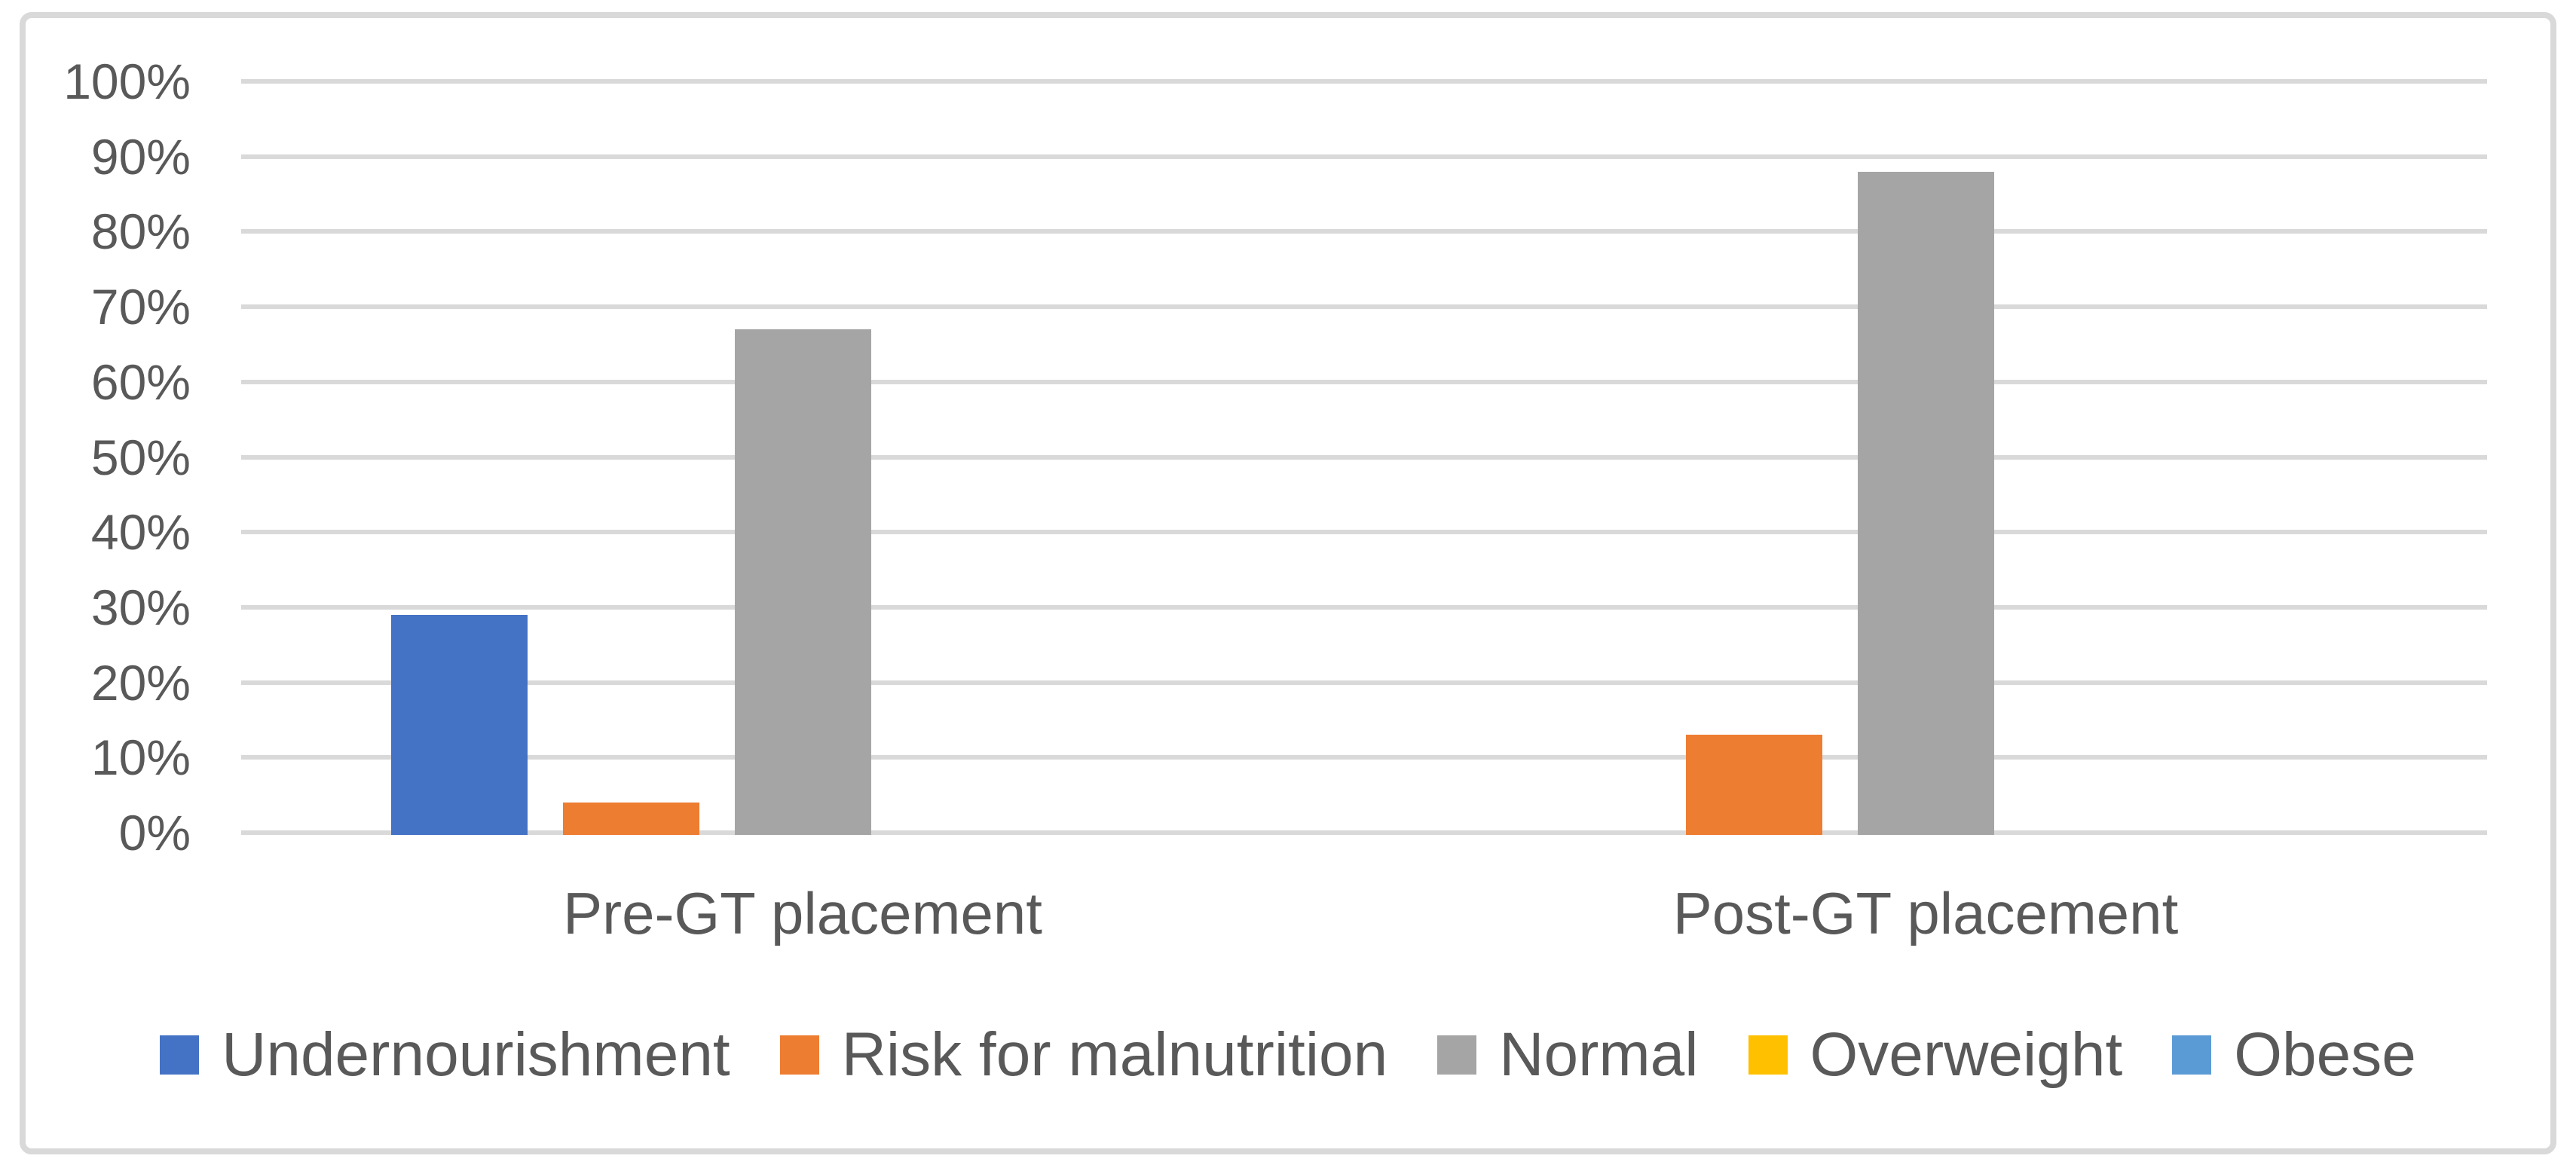 This screenshot has width=2576, height=1171. I want to click on legend-label: Overweight, so click(1966, 1054).